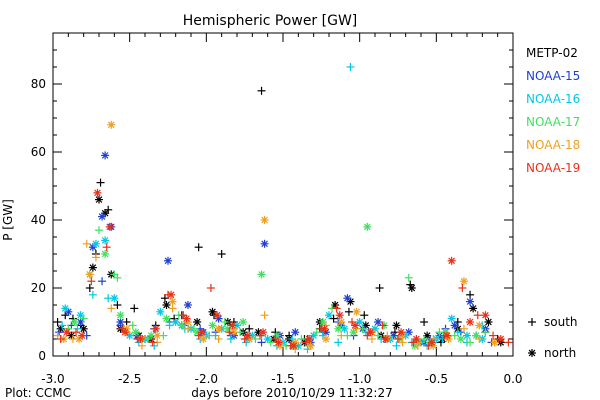 The image size is (600, 400). I want to click on legend-north-symbol, so click(532, 353).